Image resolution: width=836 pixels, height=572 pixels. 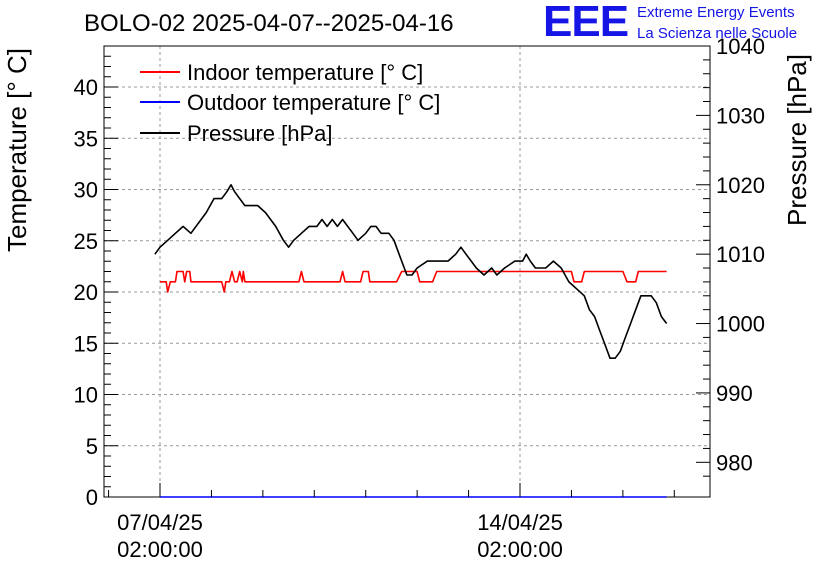 What do you see at coordinates (740, 185) in the screenshot?
I see `y-right-tick-label: 1020` at bounding box center [740, 185].